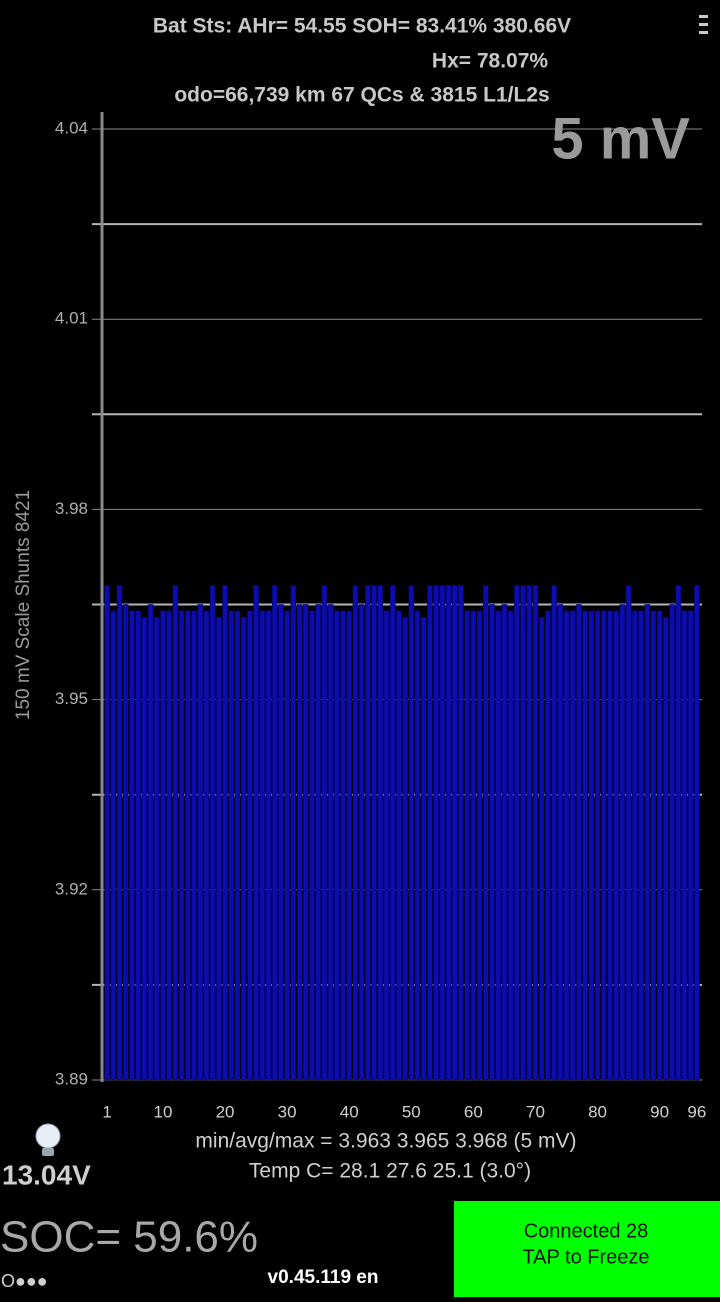  I want to click on x-tick-label: 1, so click(106, 1111).